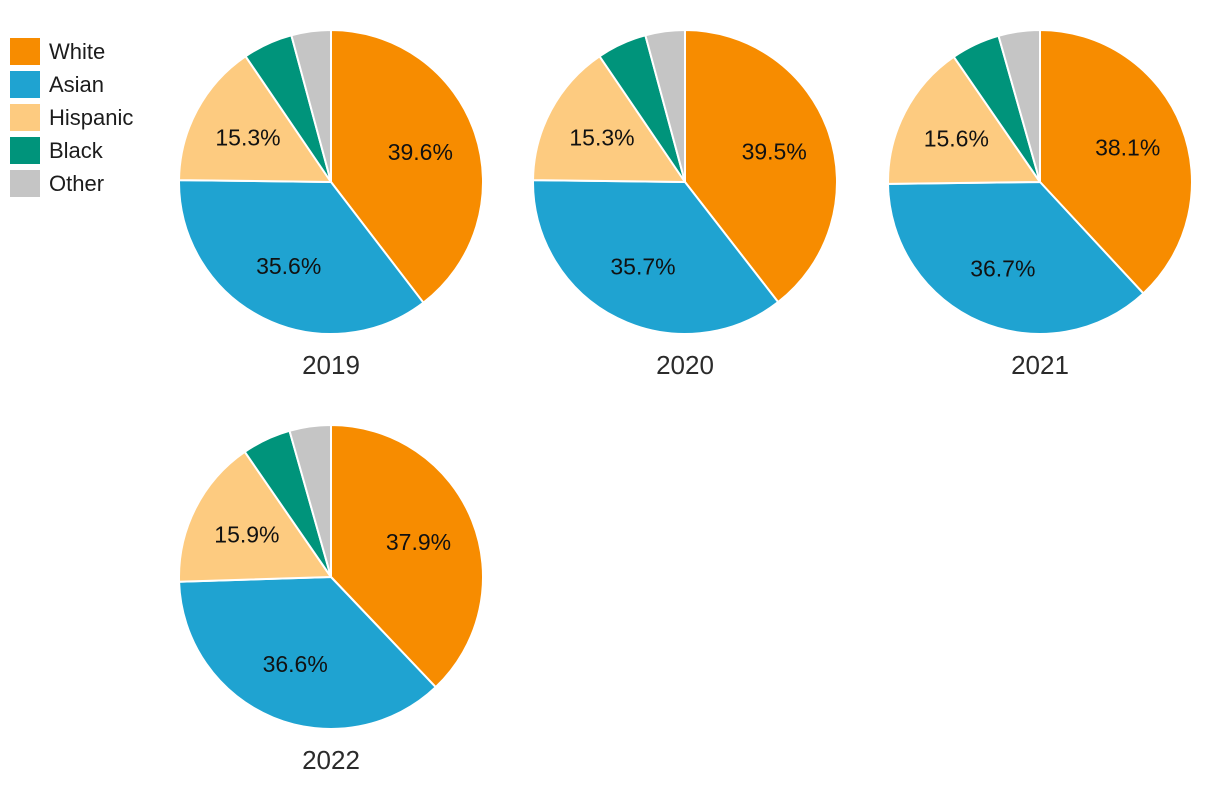  I want to click on pie-2019: 39.6% 35.6% 15.3%, so click(331, 182).